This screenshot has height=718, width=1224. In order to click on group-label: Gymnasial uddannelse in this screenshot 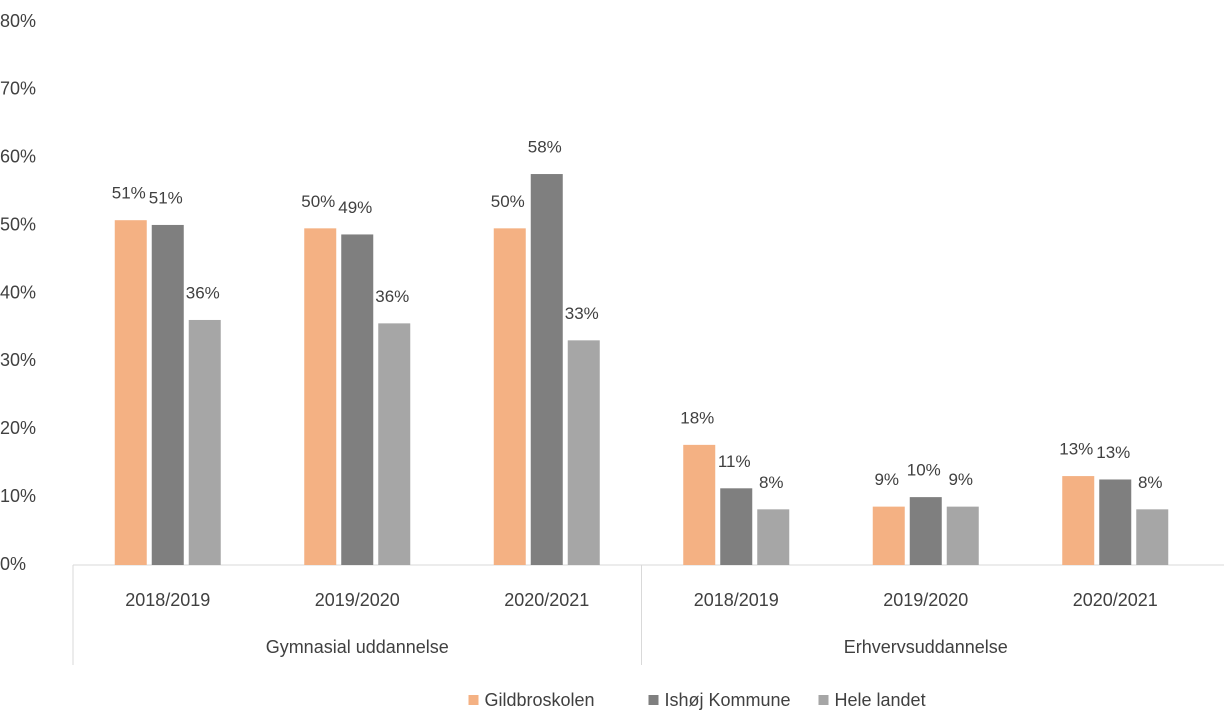, I will do `click(357, 647)`.